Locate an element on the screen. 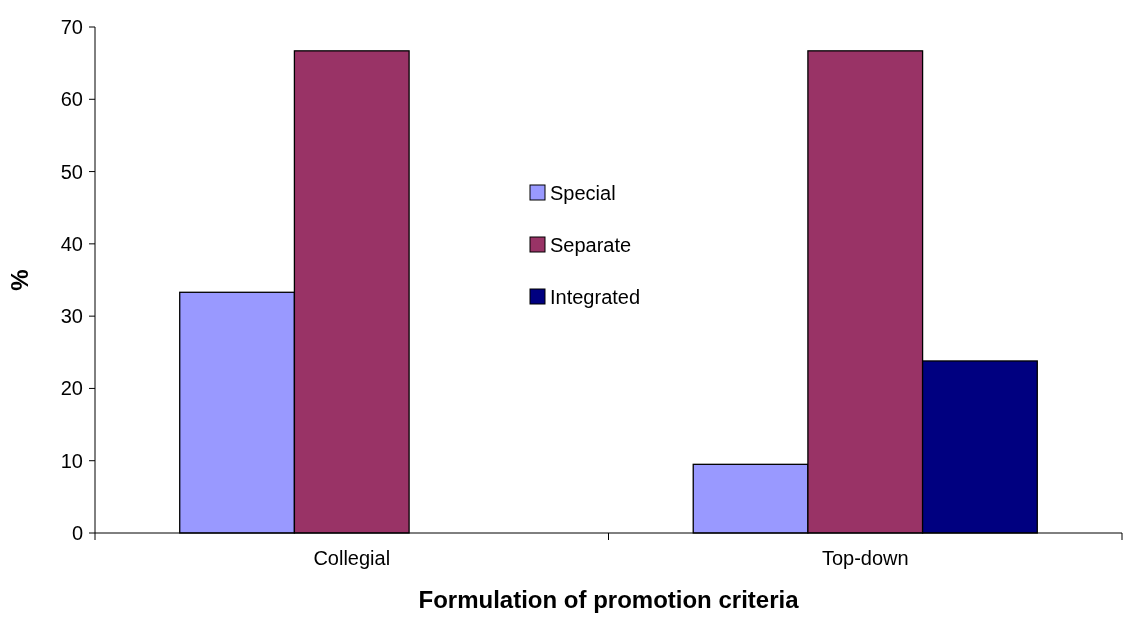 This screenshot has width=1130, height=636. legend-label: Special is located at coordinates (583, 193).